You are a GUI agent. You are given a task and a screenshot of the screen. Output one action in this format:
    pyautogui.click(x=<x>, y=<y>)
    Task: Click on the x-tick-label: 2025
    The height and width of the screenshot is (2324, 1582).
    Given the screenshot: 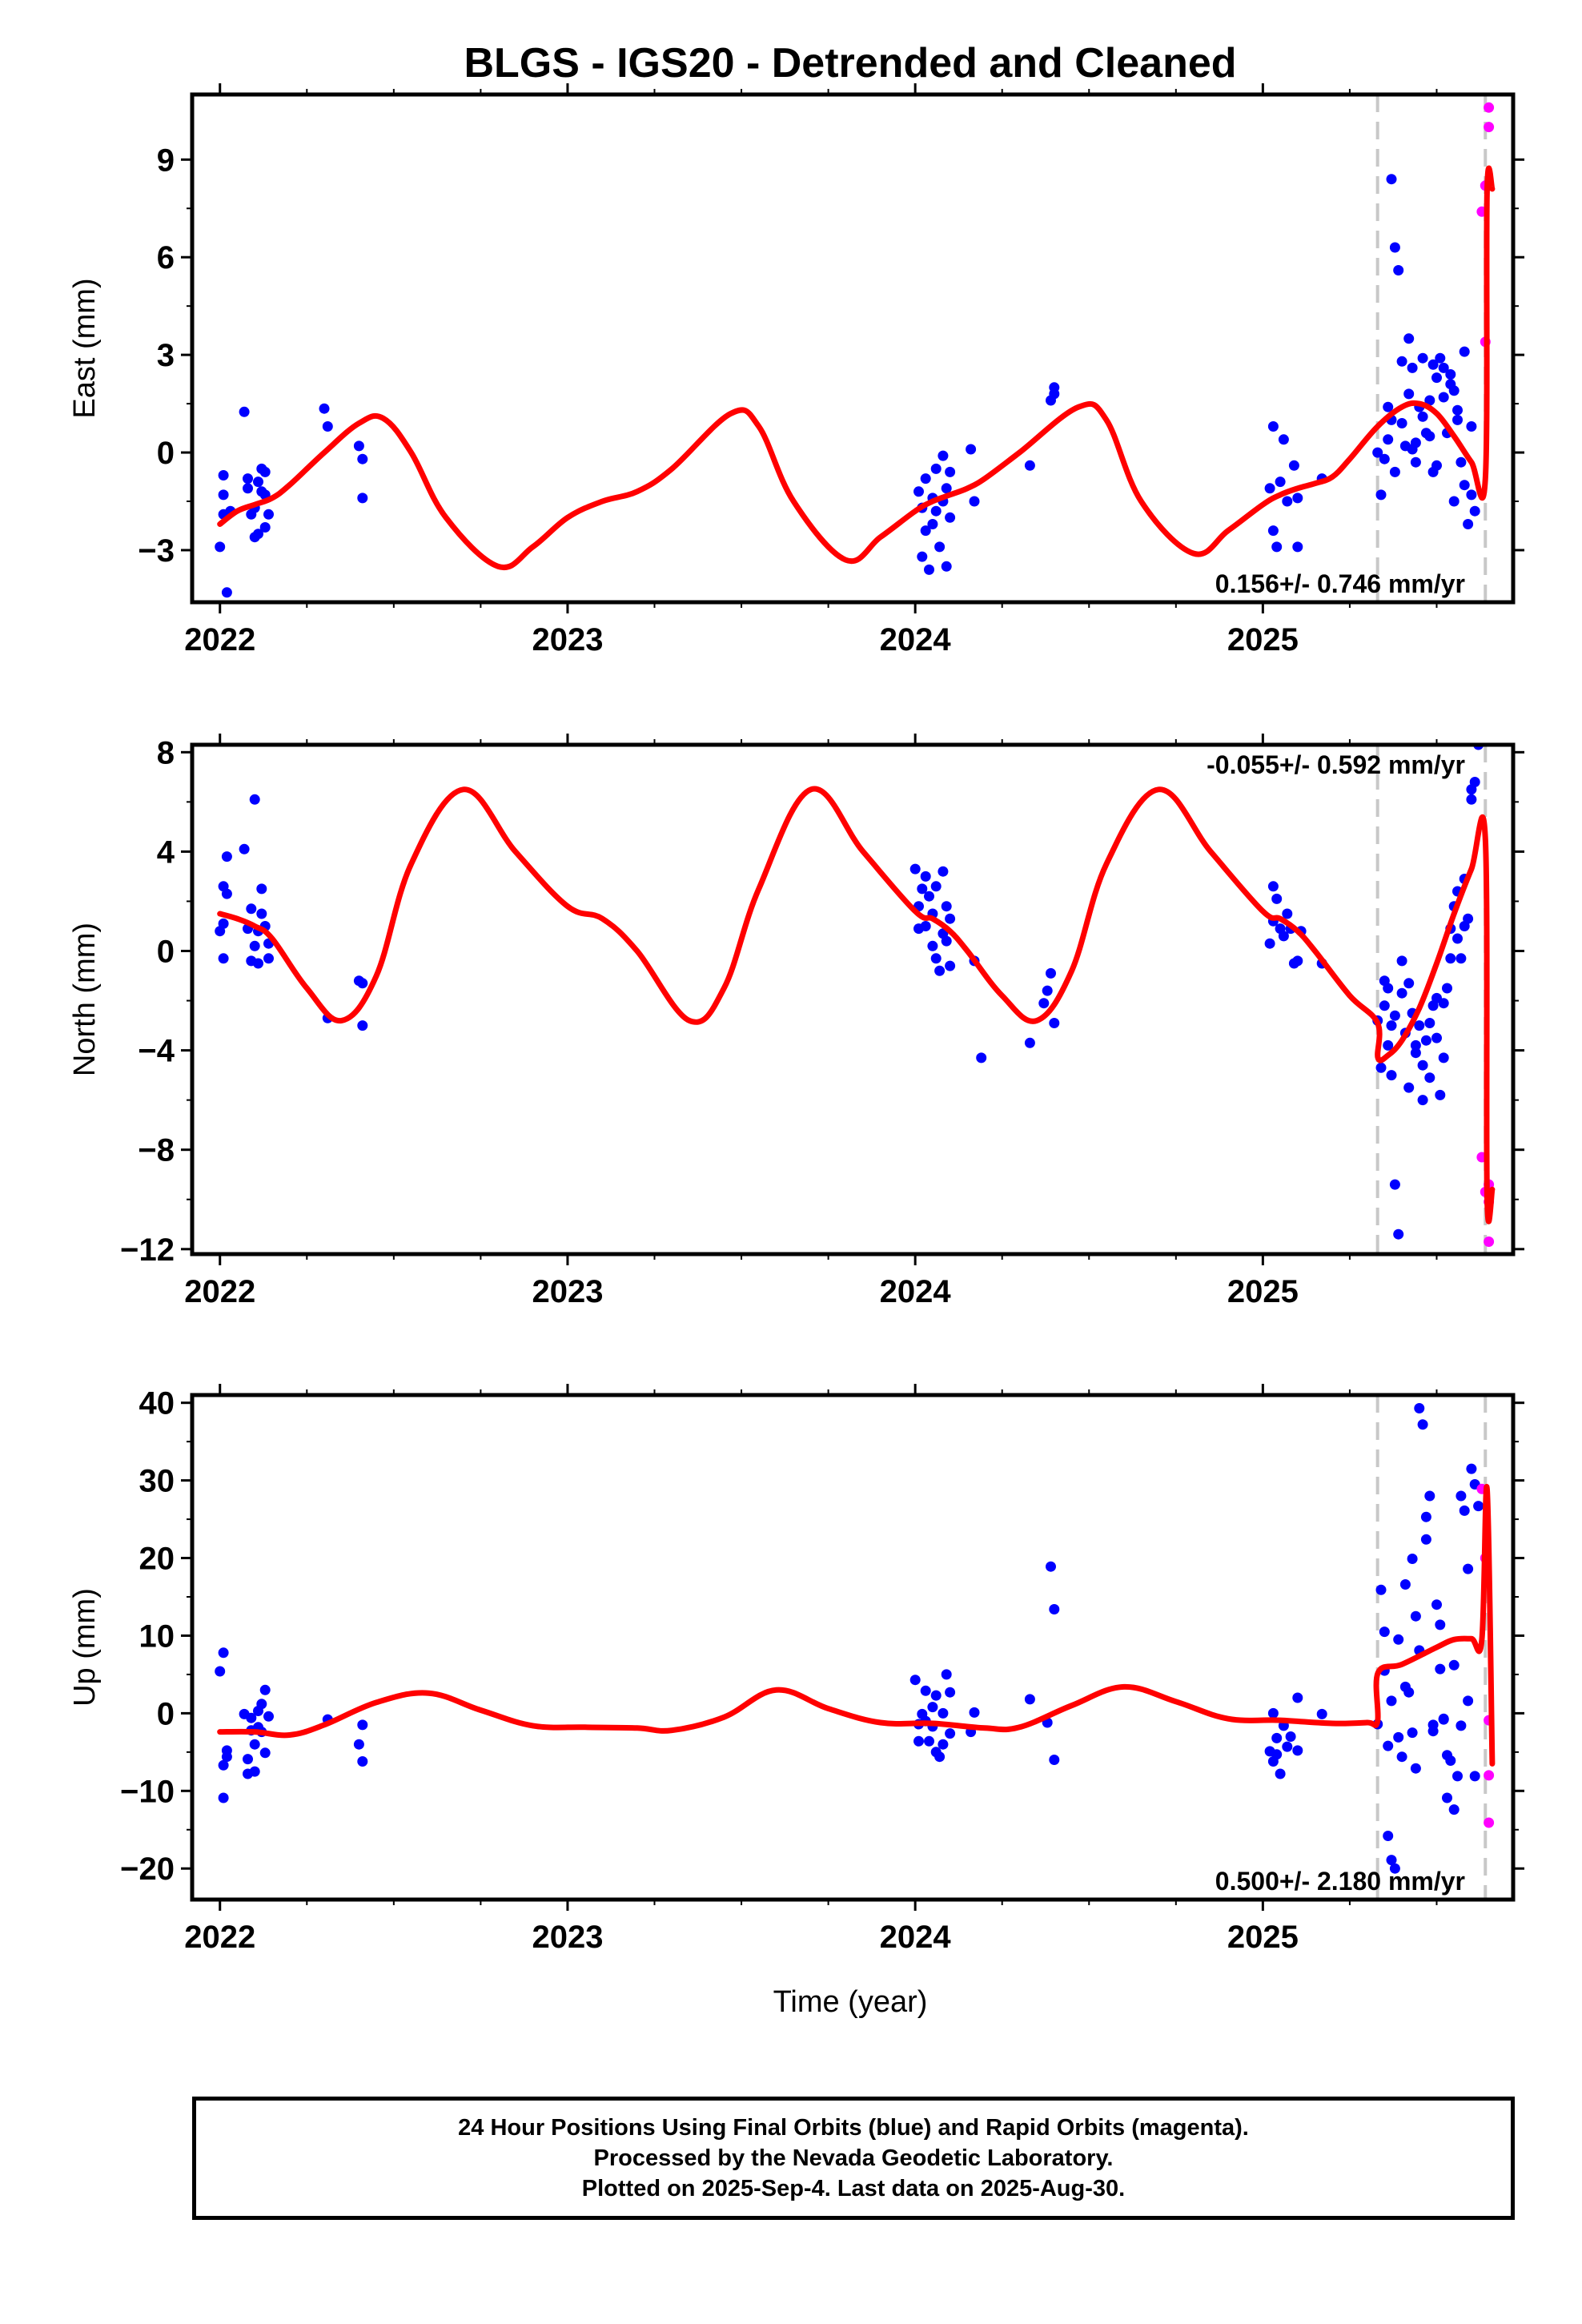 What is the action you would take?
    pyautogui.click(x=1263, y=639)
    